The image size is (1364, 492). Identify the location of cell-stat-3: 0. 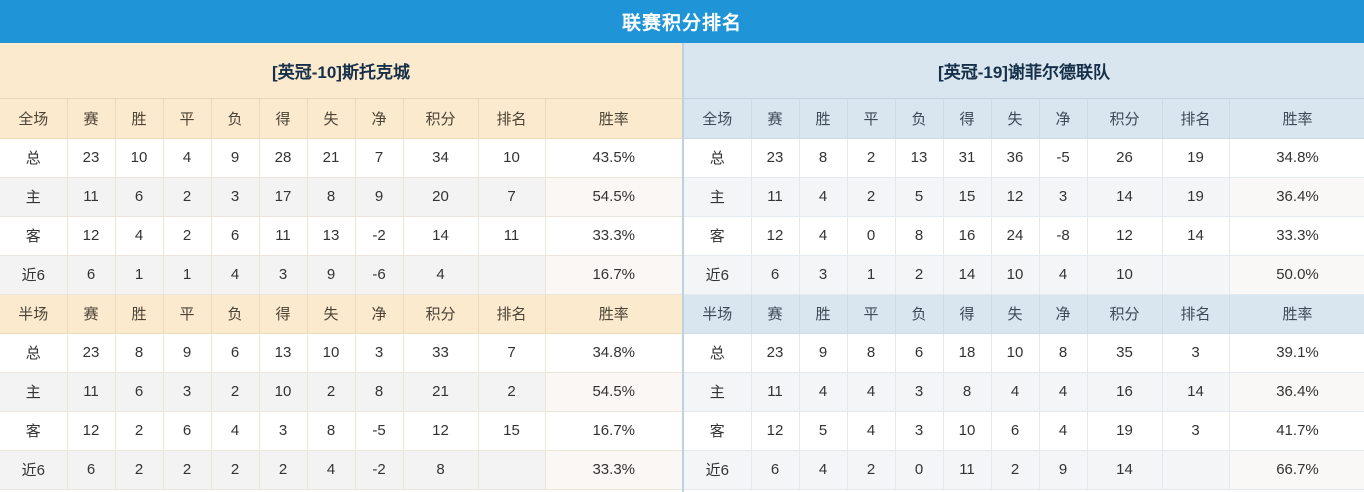
(919, 470).